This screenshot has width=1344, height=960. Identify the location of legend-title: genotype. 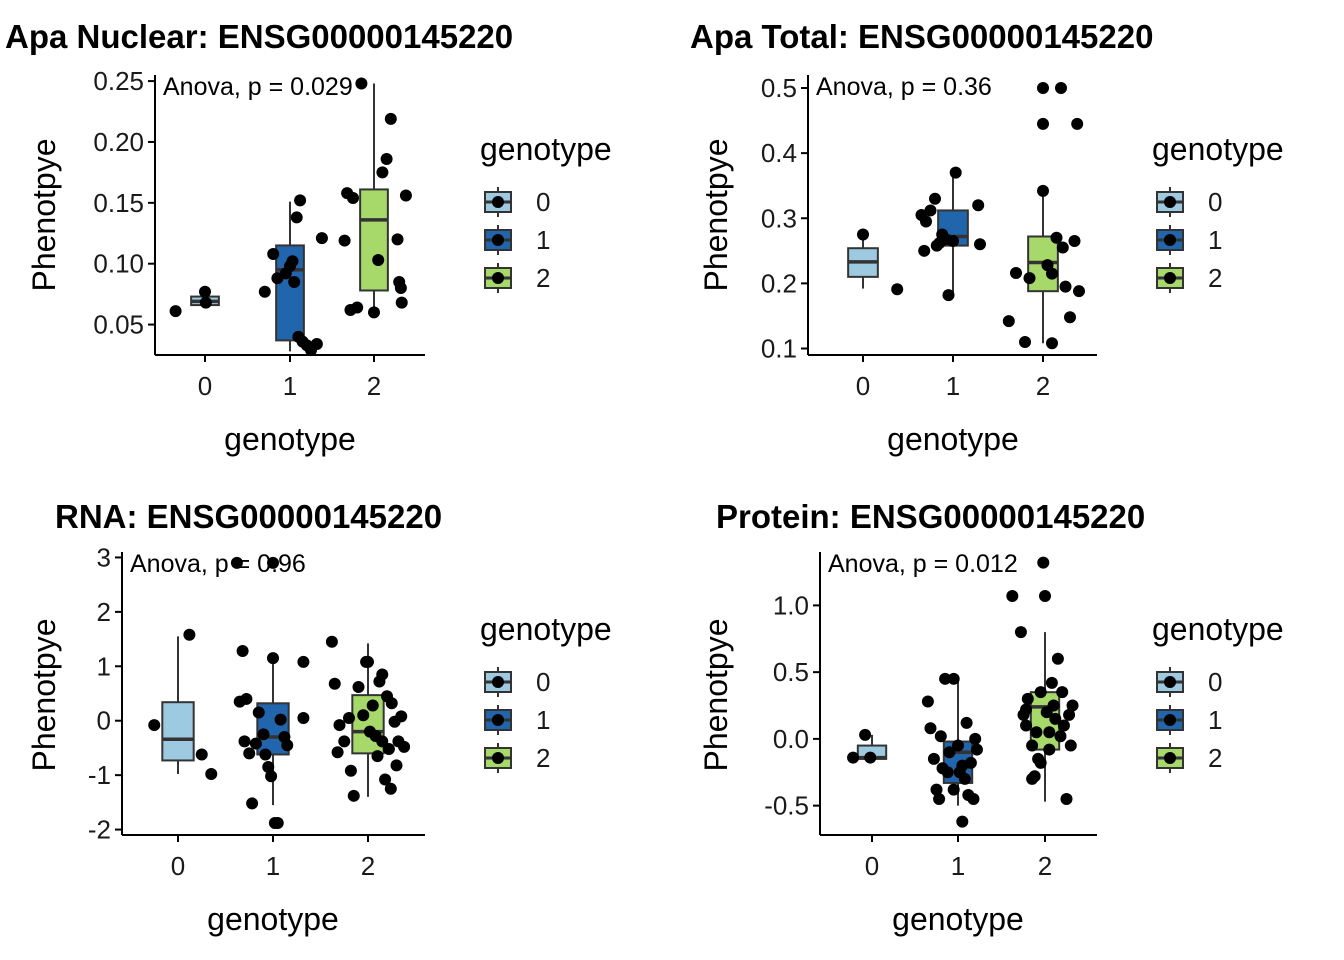
(1218, 149).